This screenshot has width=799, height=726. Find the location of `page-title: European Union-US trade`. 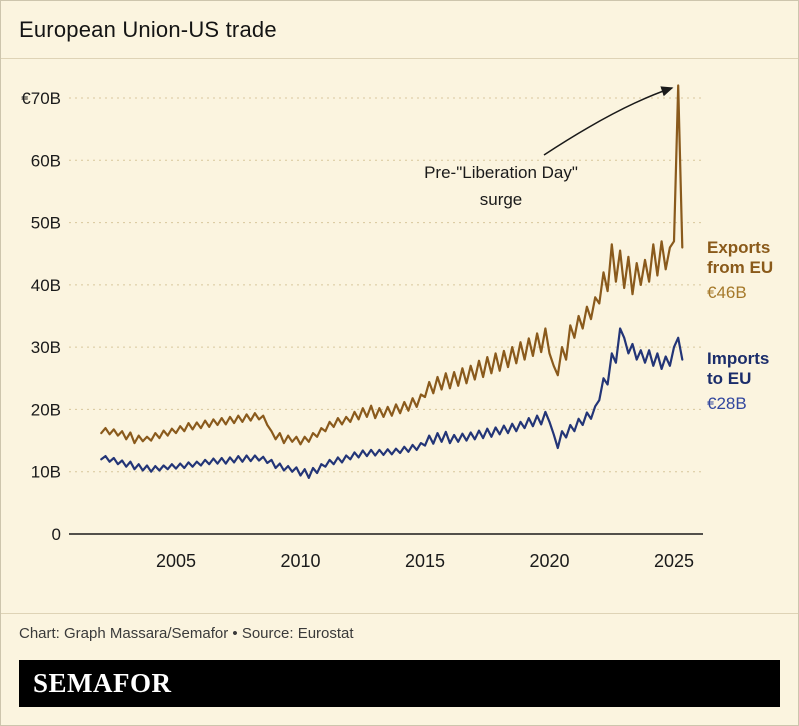

page-title: European Union-US trade is located at coordinates (148, 29).